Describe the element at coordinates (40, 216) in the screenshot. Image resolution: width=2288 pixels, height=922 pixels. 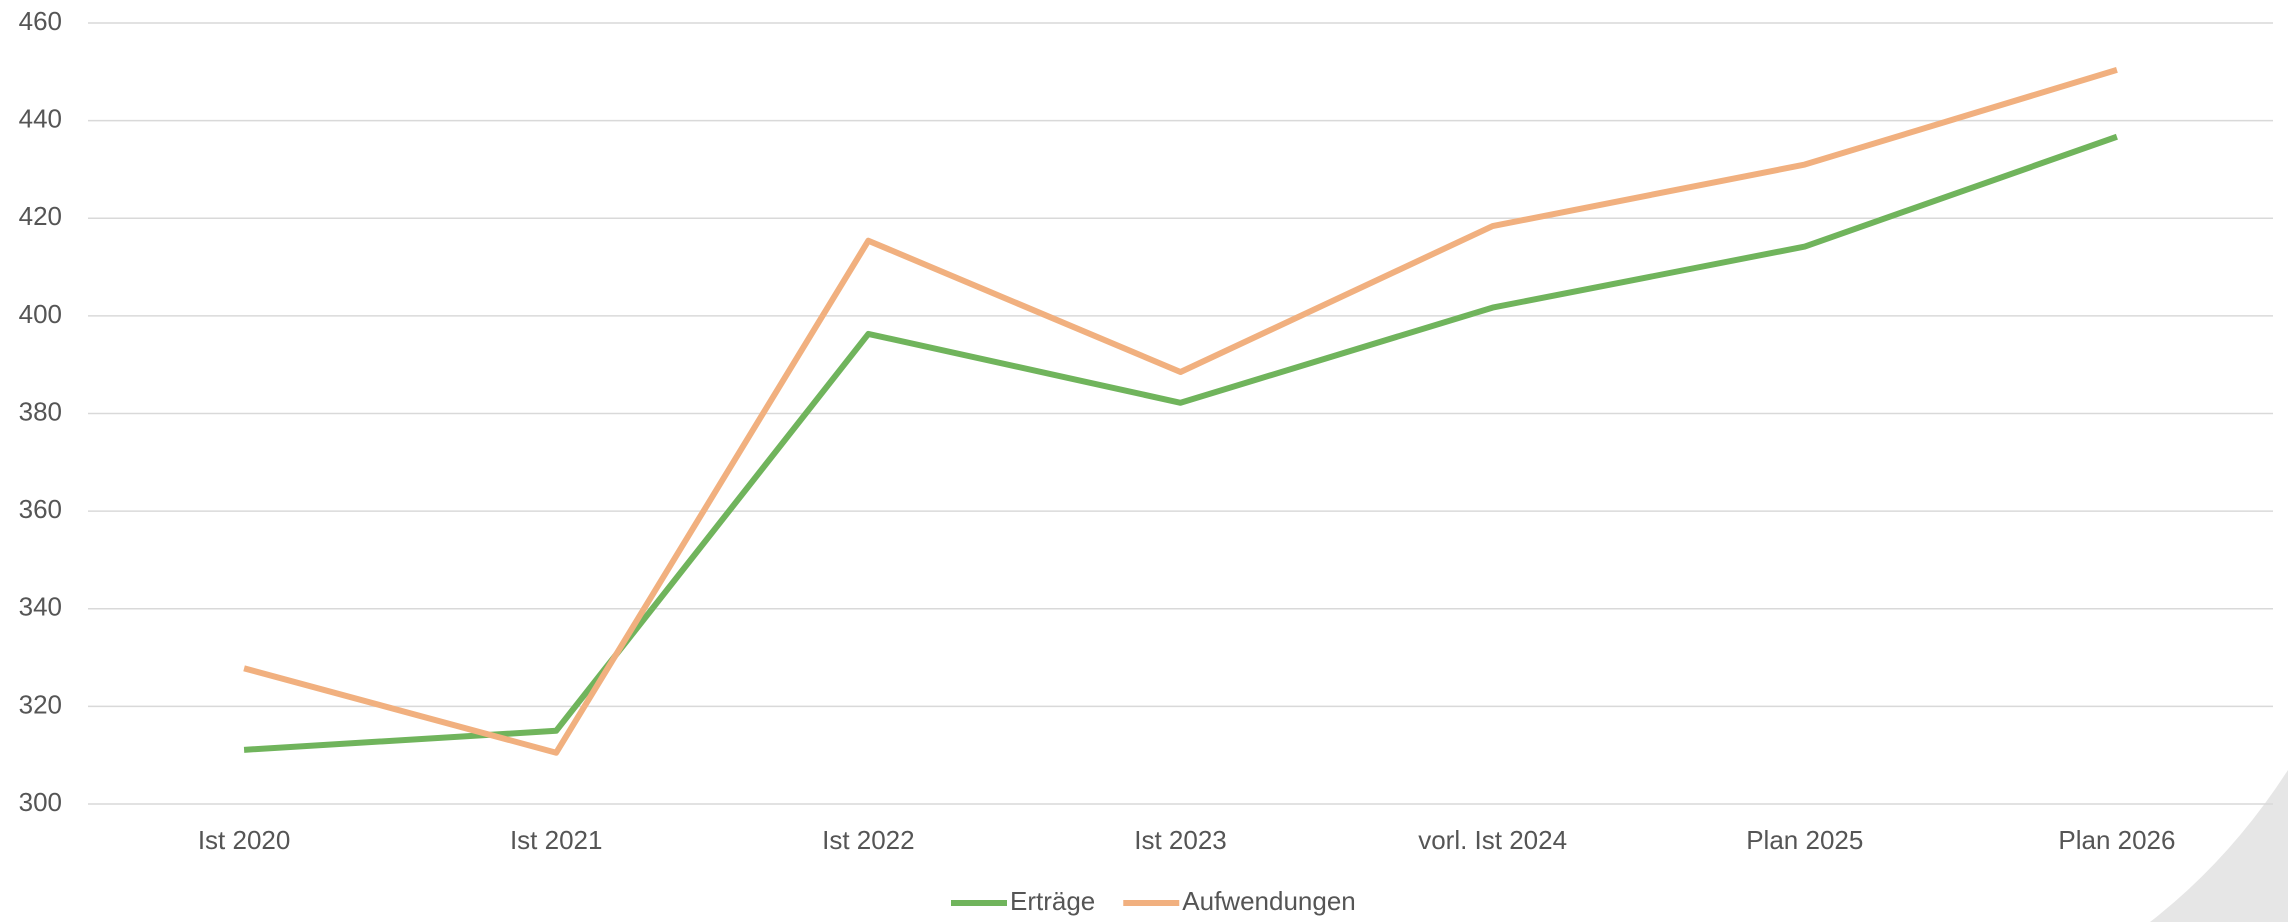
I see `y-tick-label: 420` at that location.